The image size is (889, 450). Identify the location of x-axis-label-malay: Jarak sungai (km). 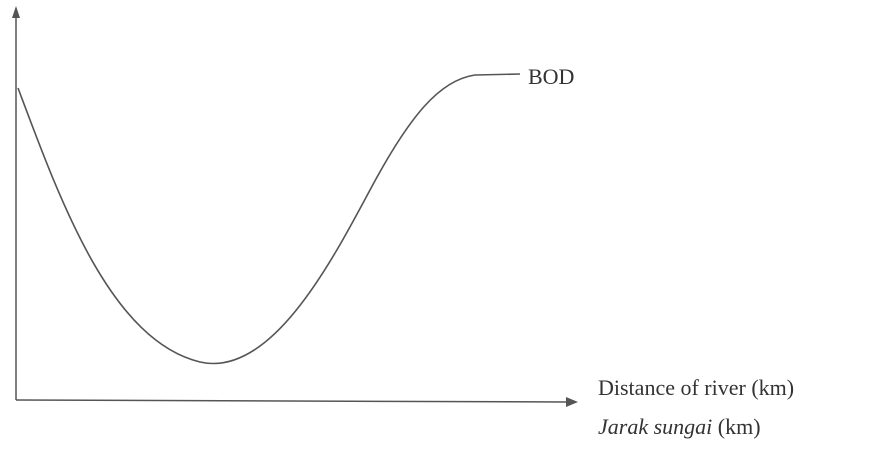
(679, 426).